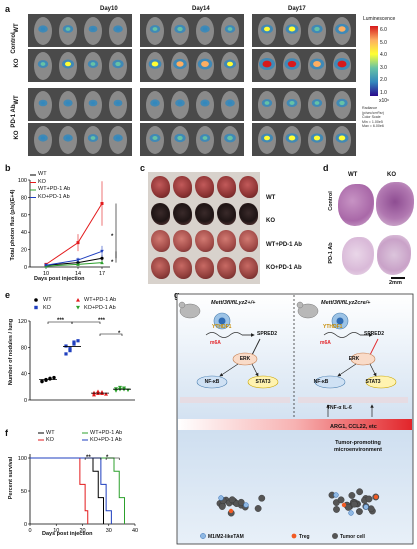 This screenshot has width=417, height=549. What do you see at coordinates (284, 245) in the screenshot?
I see `lung-row-wt-pd1: WT+PD-1 Ab` at bounding box center [284, 245].